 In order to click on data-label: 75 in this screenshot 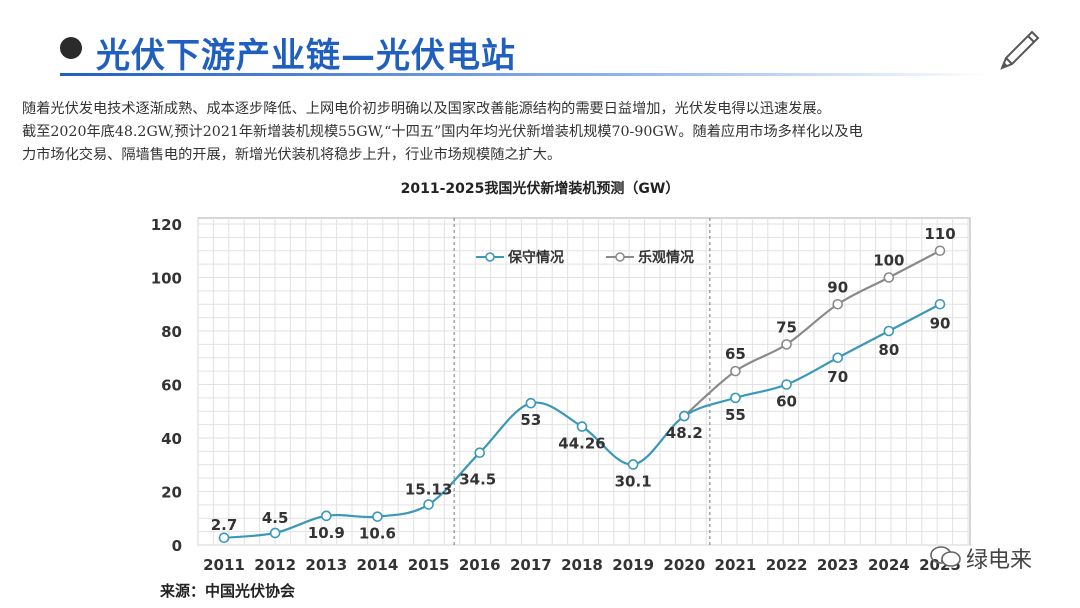, I will do `click(786, 327)`.